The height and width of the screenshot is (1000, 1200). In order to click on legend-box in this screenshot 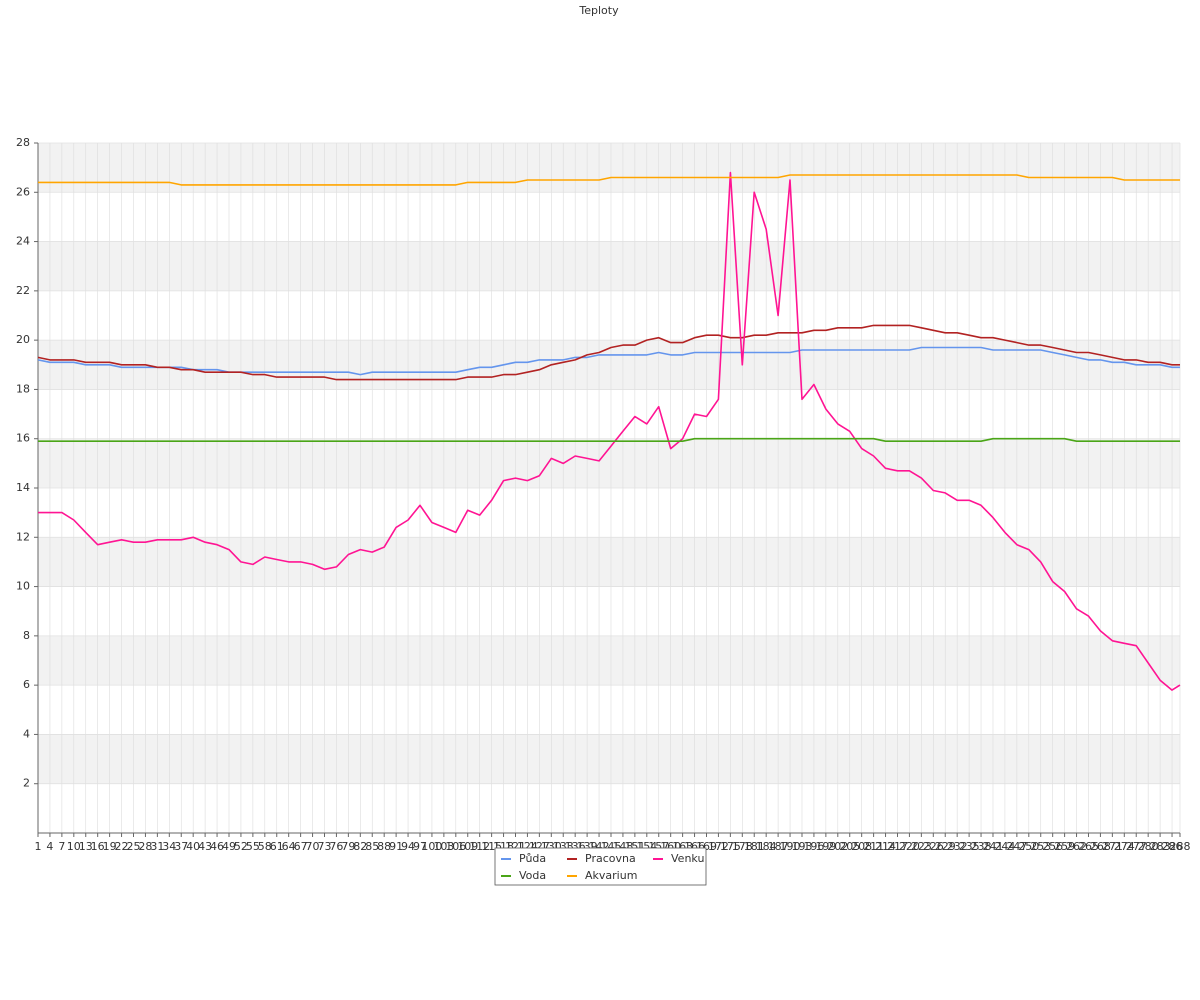, I will do `click(600, 866)`.